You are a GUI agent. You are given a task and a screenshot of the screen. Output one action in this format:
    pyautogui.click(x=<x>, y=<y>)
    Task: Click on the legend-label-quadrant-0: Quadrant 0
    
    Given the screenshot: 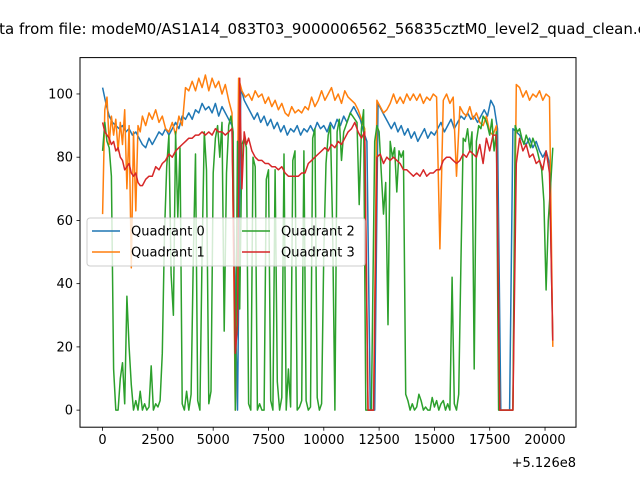 What is the action you would take?
    pyautogui.click(x=168, y=232)
    